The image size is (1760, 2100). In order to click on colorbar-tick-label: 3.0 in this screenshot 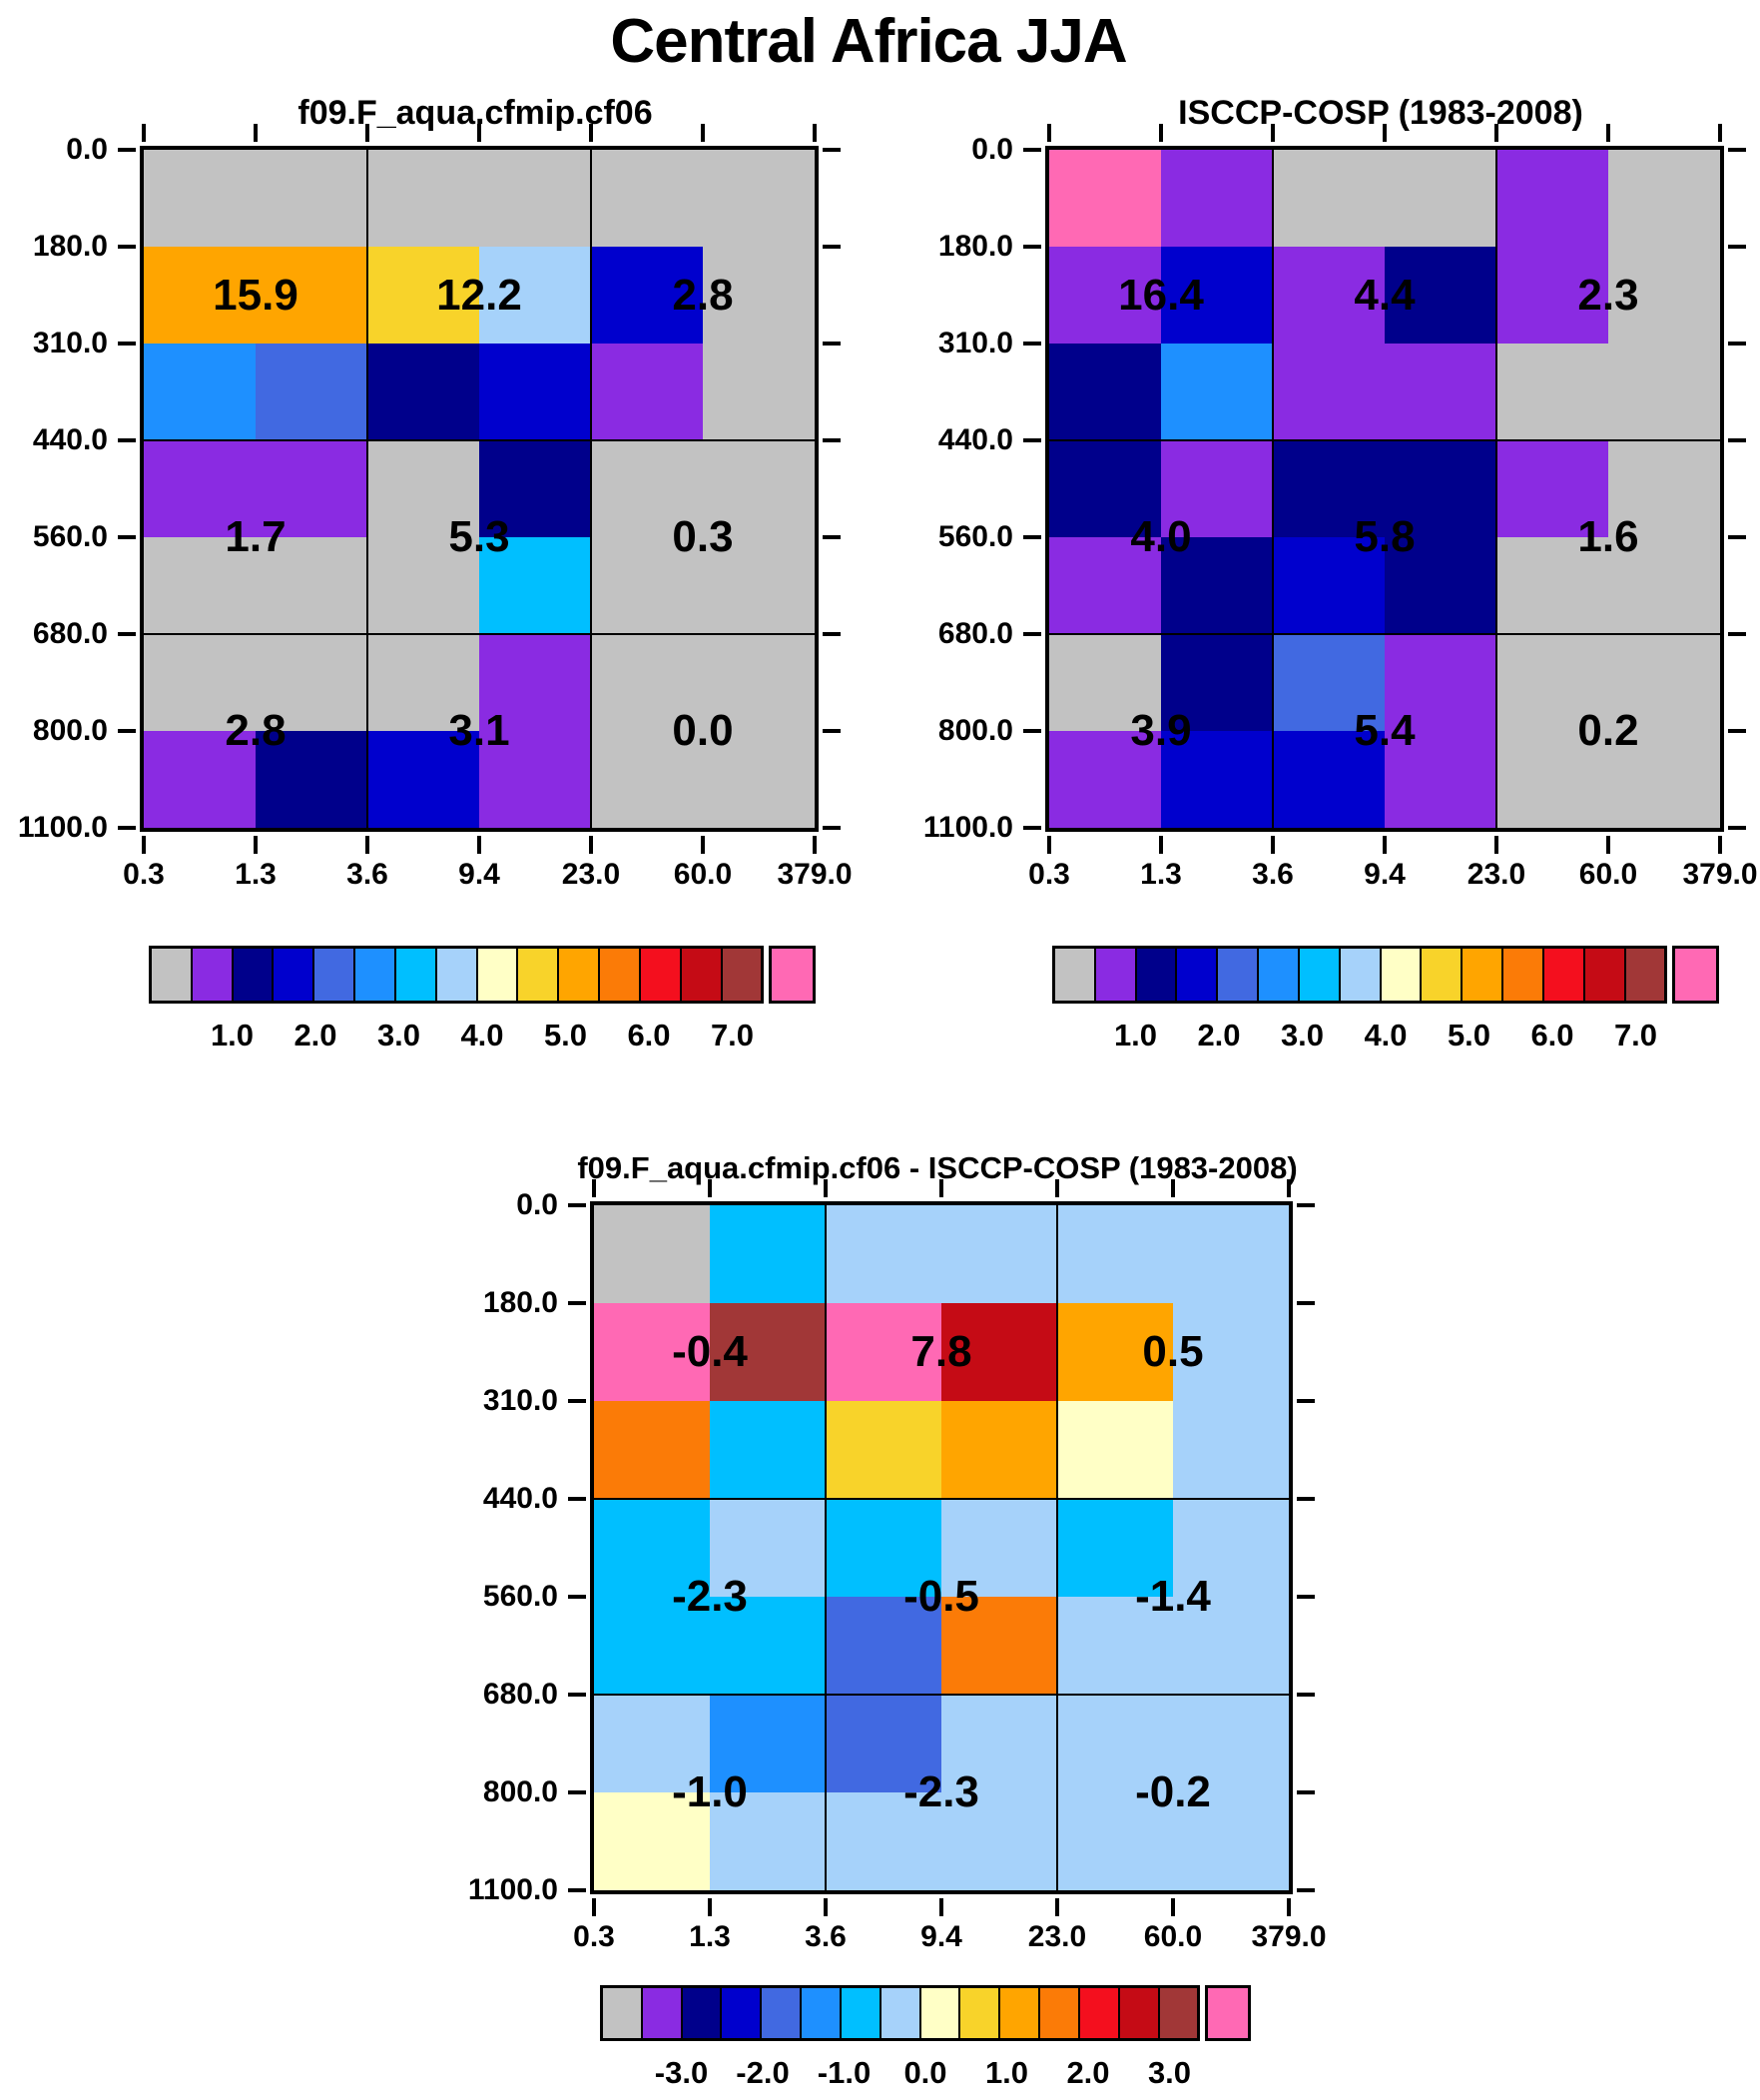, I will do `click(1169, 2072)`.